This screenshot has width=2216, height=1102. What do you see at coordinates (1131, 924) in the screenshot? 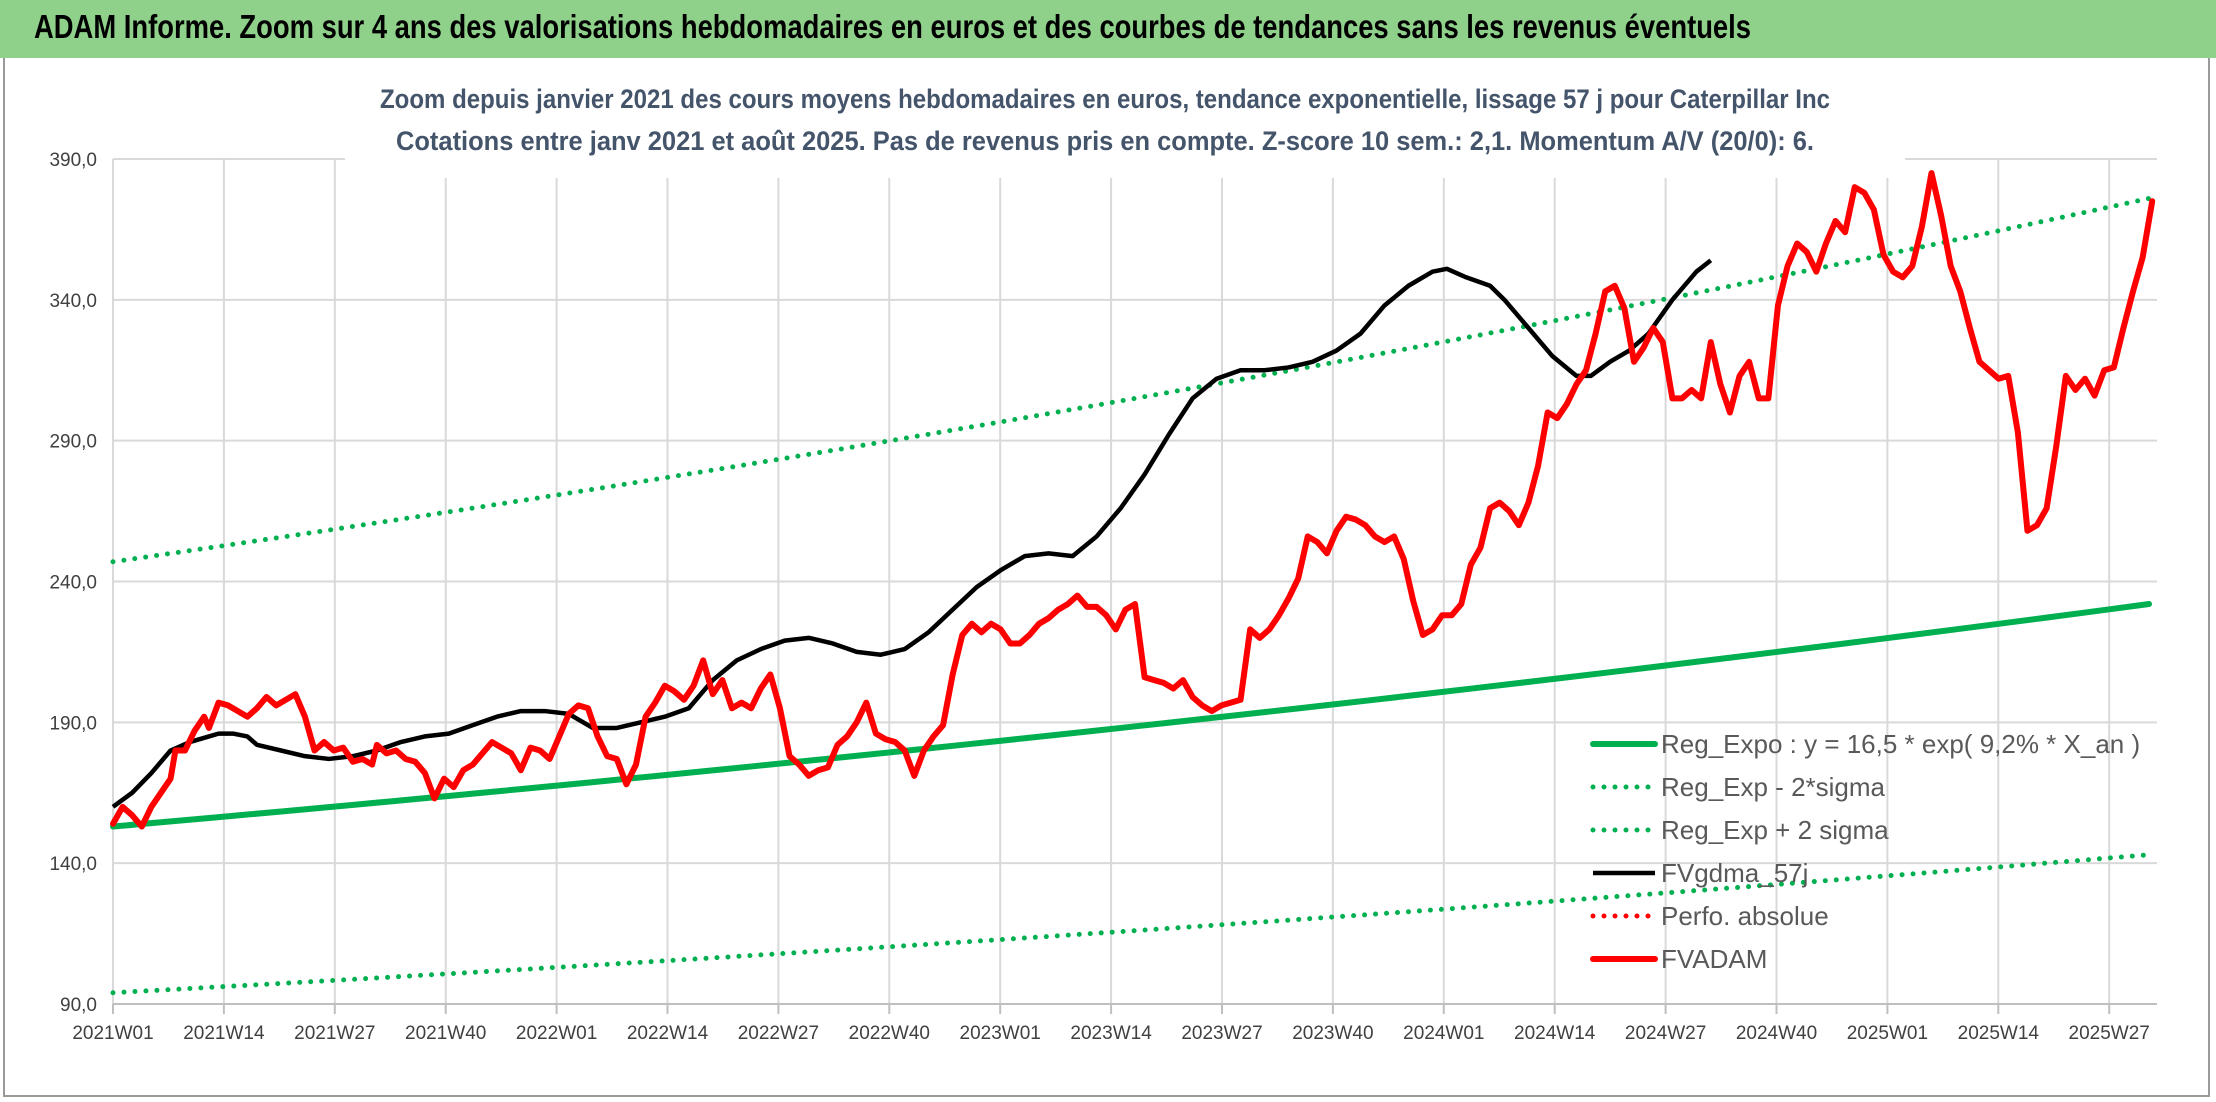
I see `reg-exp-minus-2sigma-line` at bounding box center [1131, 924].